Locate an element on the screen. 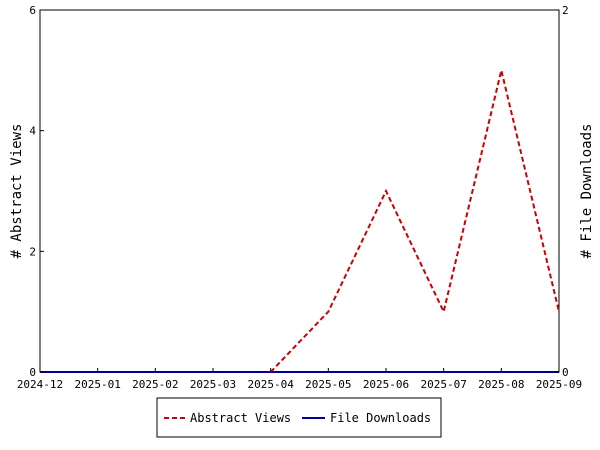  x-tick-label: 2025-03 is located at coordinates (213, 384).